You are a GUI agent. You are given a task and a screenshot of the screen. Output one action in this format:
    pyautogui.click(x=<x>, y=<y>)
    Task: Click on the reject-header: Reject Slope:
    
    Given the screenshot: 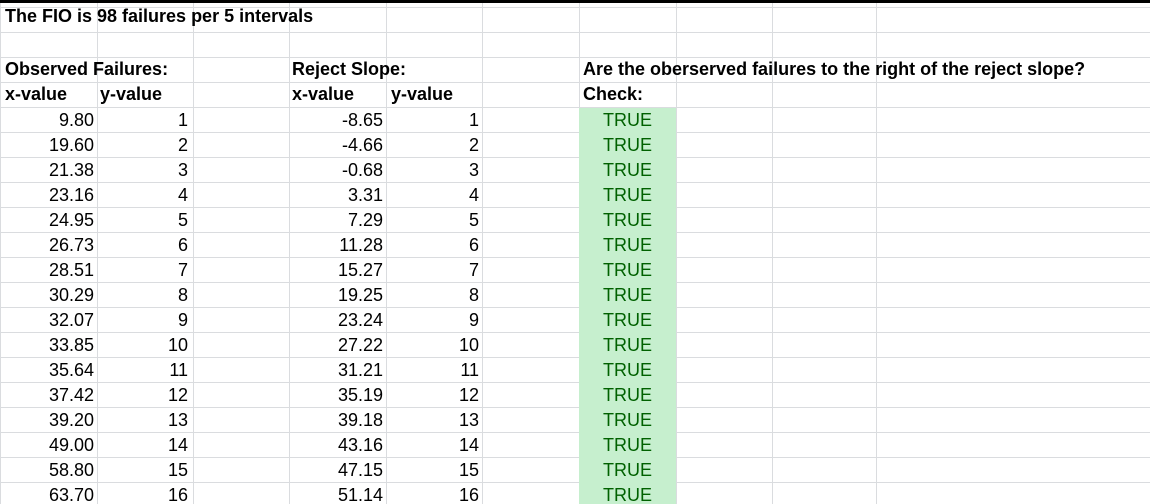 What is the action you would take?
    pyautogui.click(x=349, y=69)
    